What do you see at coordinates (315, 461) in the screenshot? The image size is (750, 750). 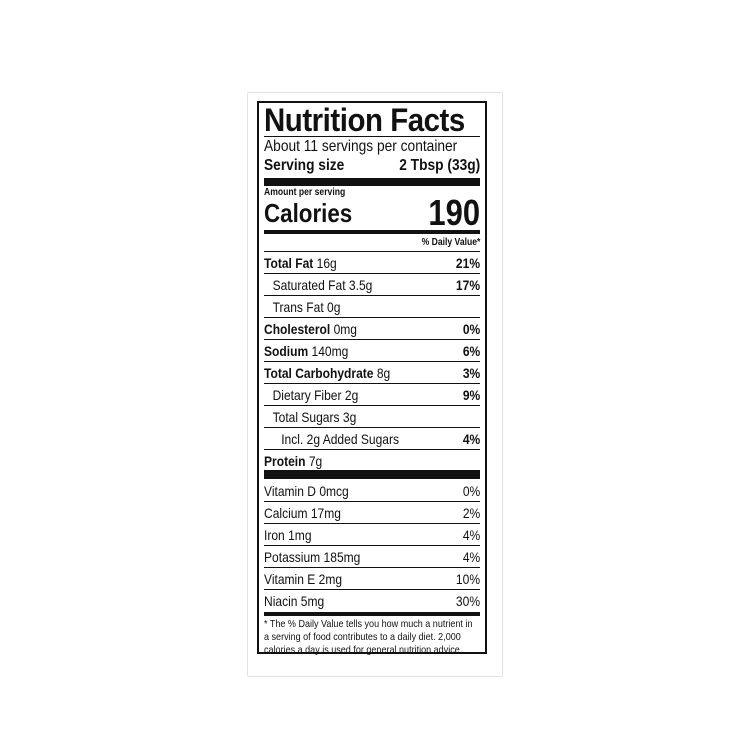 I see `nutrient-amount: 7g` at bounding box center [315, 461].